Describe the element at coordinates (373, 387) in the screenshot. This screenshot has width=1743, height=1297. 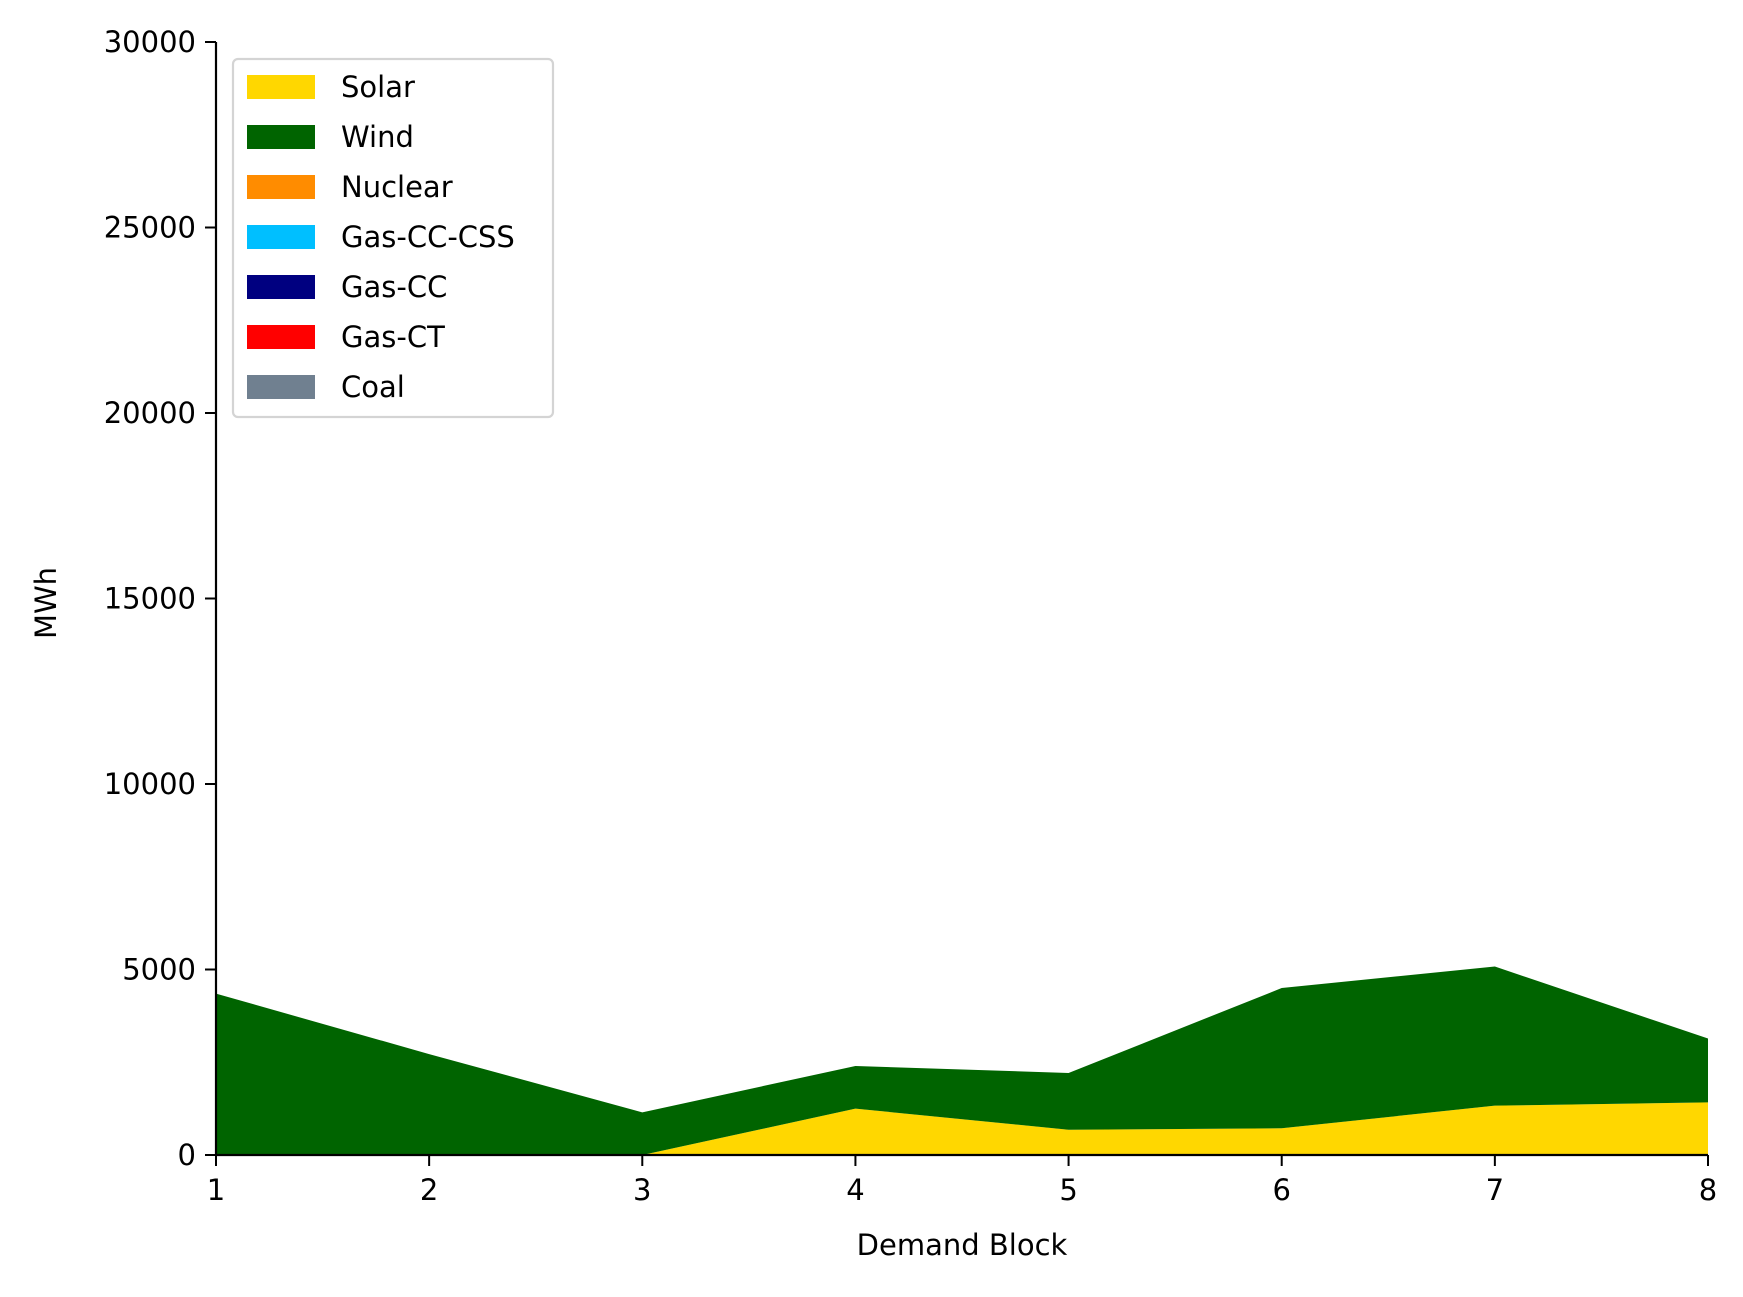
I see `legend-label: Coal` at that location.